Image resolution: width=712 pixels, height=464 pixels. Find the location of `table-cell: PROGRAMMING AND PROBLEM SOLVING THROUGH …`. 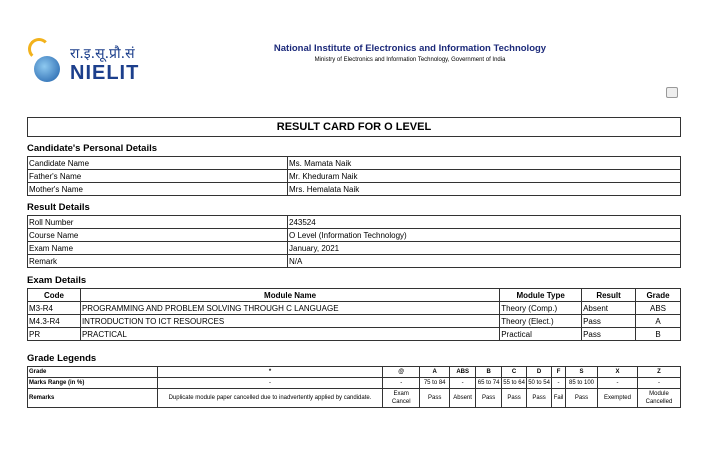

table-cell: PROGRAMMING AND PROBLEM SOLVING THROUGH … is located at coordinates (290, 308).